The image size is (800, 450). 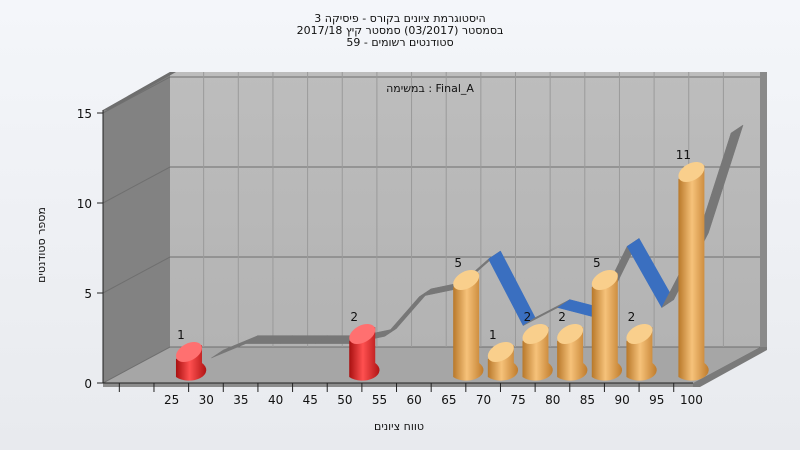 What do you see at coordinates (398, 385) in the screenshot?
I see `floor-front-edge` at bounding box center [398, 385].